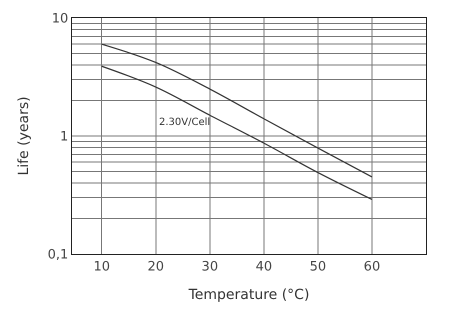 The width and height of the screenshot is (460, 320). Describe the element at coordinates (101, 267) in the screenshot. I see `x-tick-label: 10` at that location.